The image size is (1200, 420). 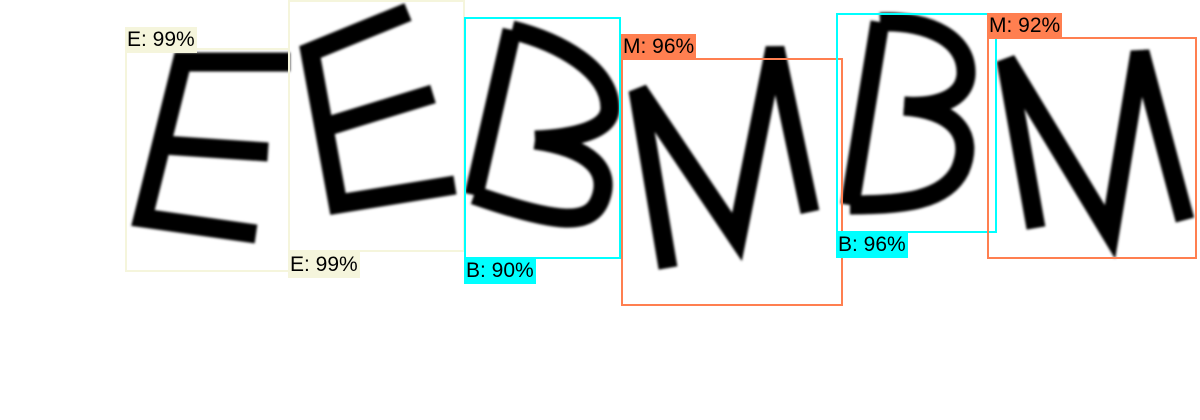 What do you see at coordinates (378, 109) in the screenshot?
I see `letter-e-2-shape` at bounding box center [378, 109].